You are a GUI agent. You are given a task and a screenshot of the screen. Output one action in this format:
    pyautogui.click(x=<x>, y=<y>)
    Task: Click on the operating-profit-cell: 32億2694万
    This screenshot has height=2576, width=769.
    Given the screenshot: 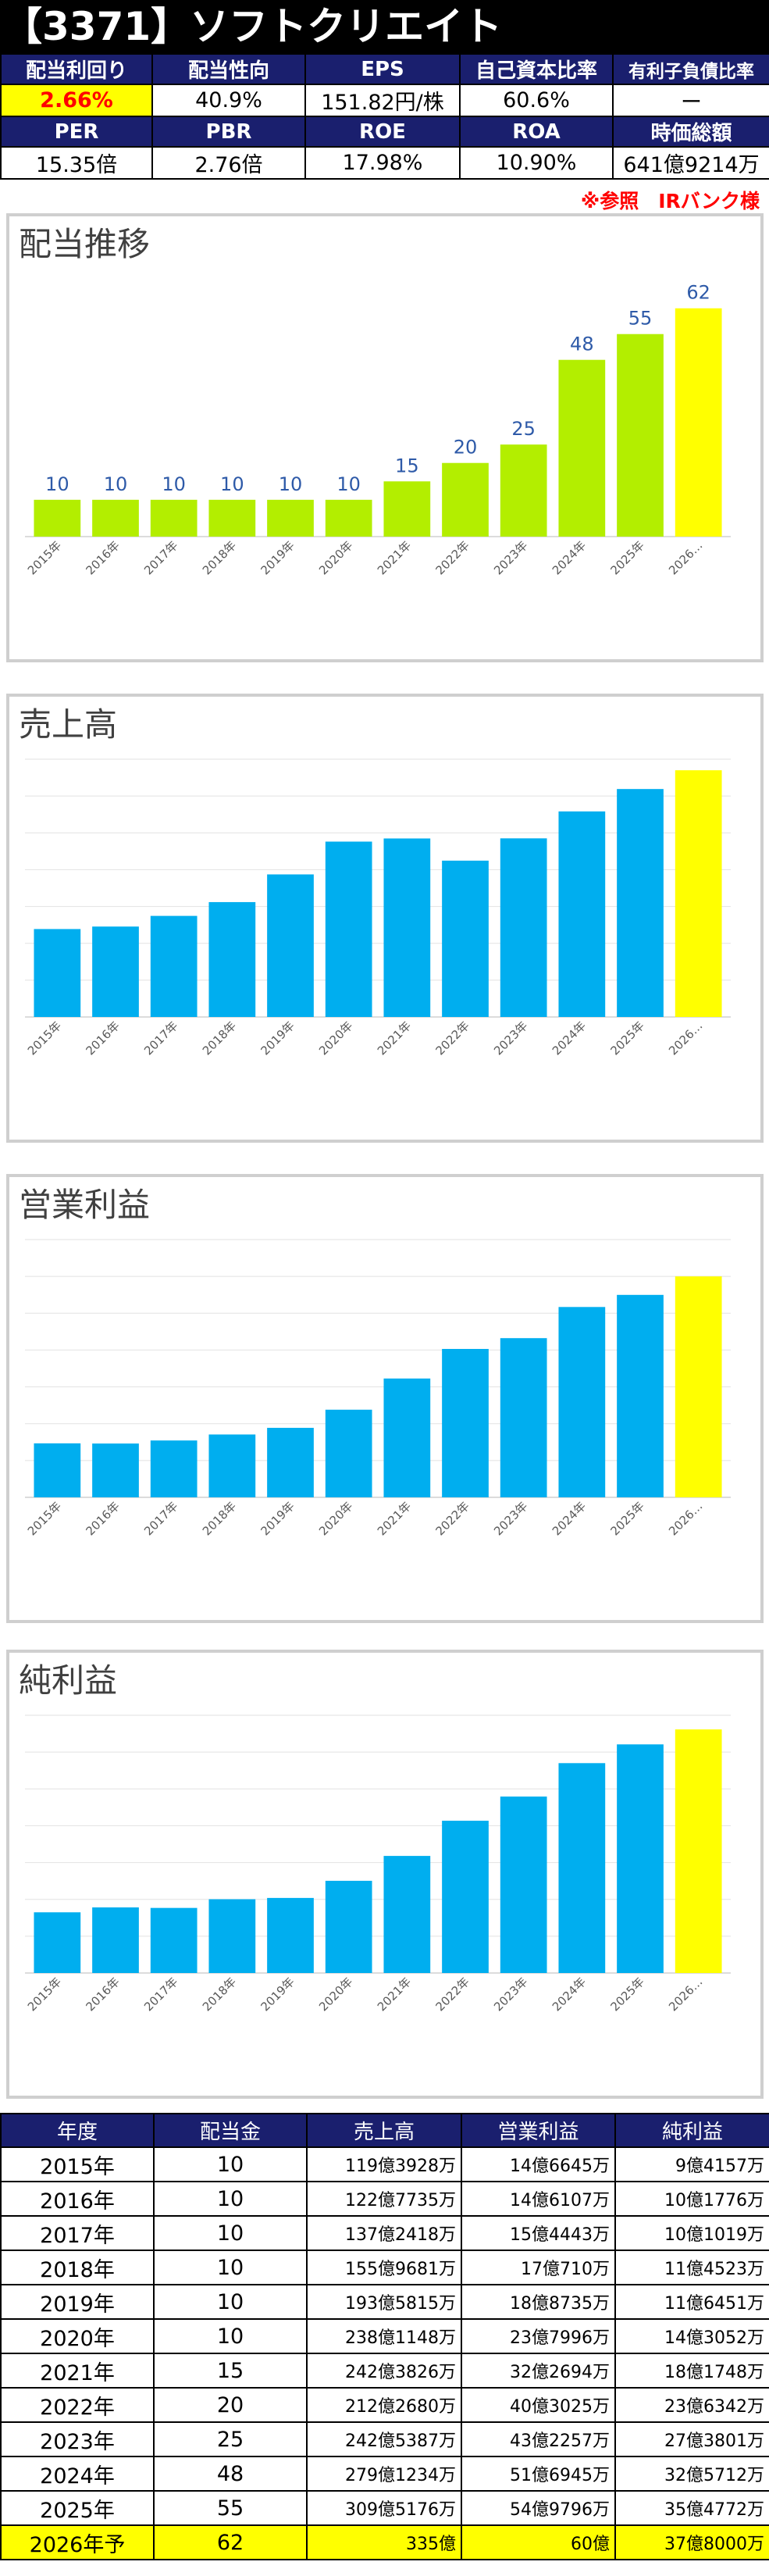 What is the action you would take?
    pyautogui.click(x=538, y=2371)
    